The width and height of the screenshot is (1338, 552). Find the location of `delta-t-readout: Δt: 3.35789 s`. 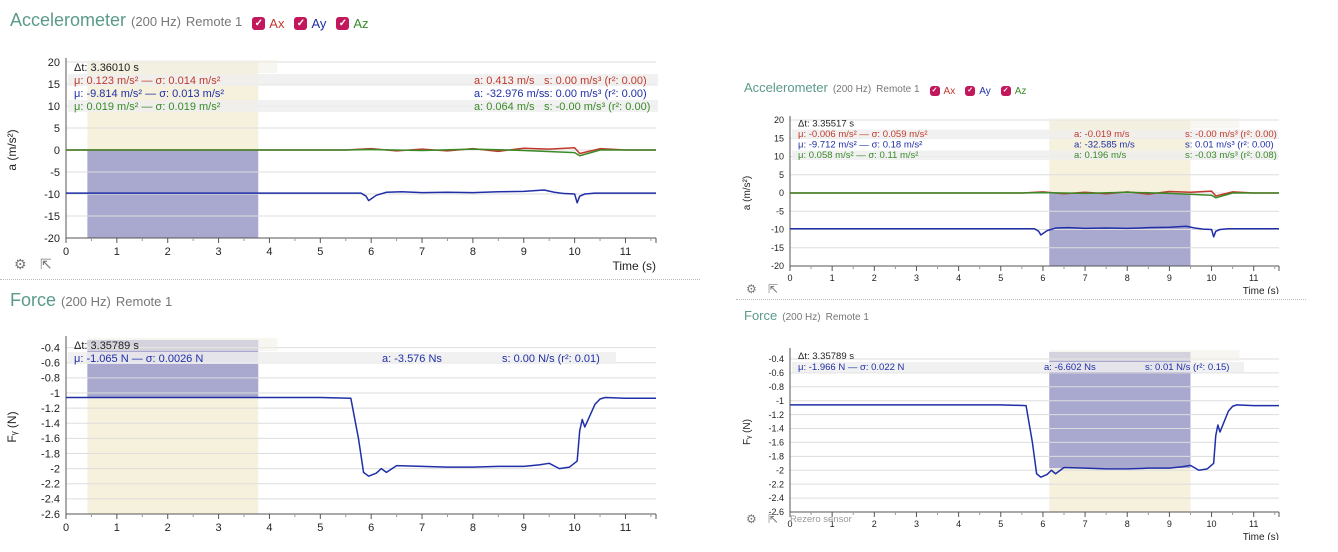

delta-t-readout: Δt: 3.35789 s is located at coordinates (826, 356).